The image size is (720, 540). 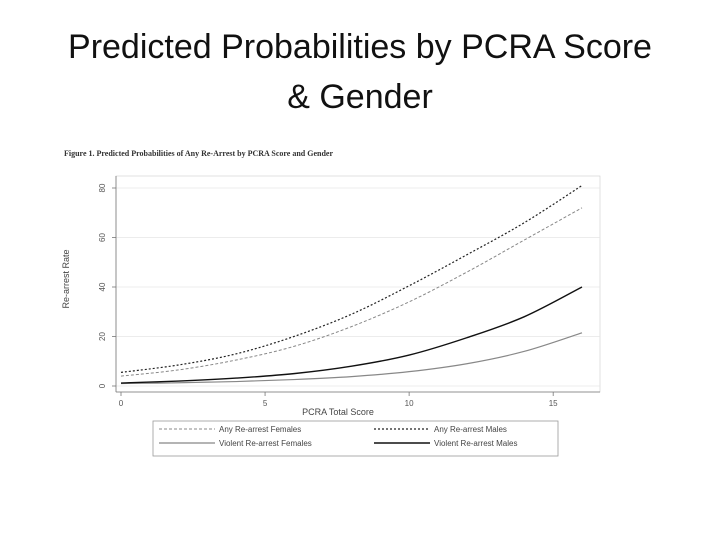 I want to click on y-tick-label: 60, so click(x=102, y=237).